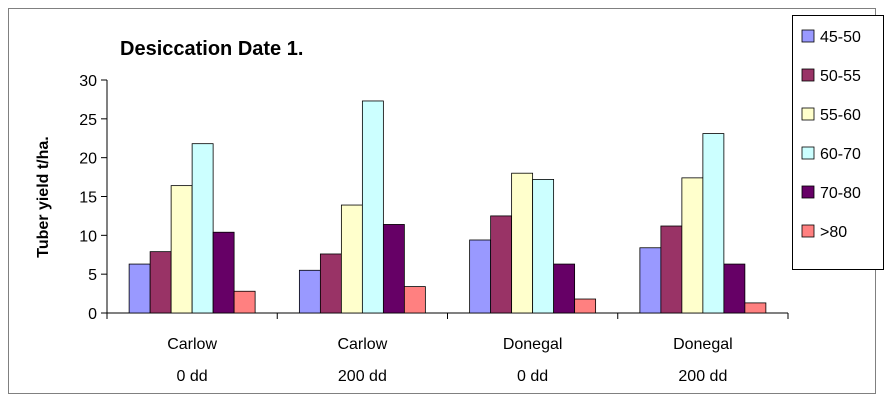 This screenshot has width=884, height=402. I want to click on legend-label: >80, so click(833, 232).